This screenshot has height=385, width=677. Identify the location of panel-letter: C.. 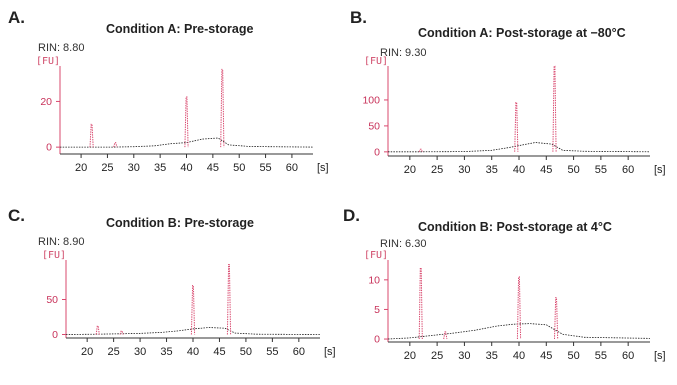
(16, 215).